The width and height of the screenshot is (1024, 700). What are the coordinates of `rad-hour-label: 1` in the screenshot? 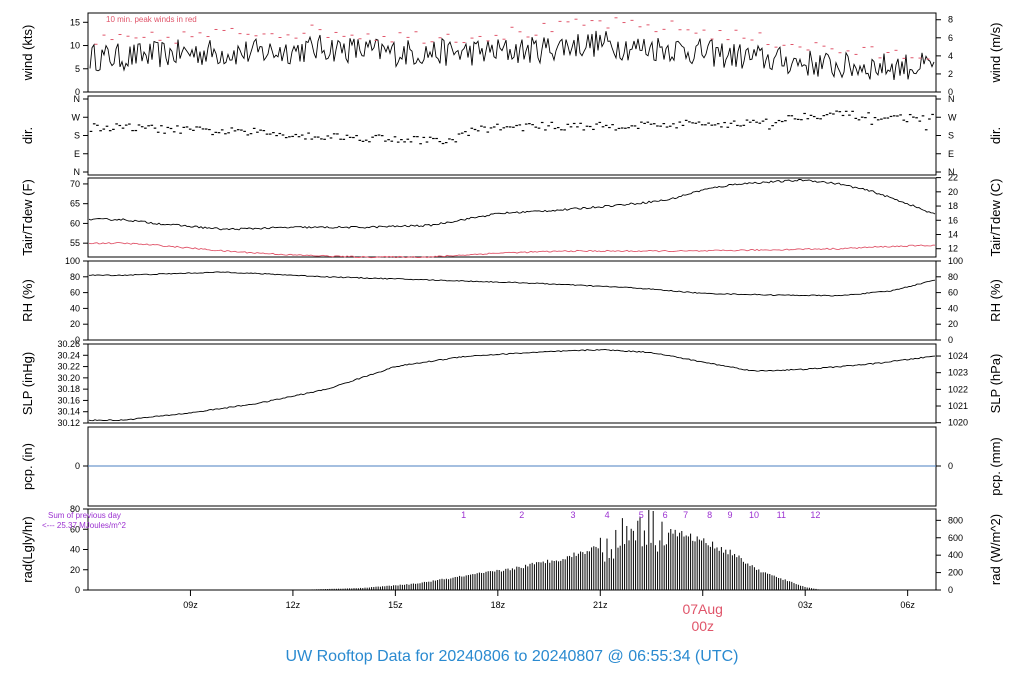 It's located at (463, 515).